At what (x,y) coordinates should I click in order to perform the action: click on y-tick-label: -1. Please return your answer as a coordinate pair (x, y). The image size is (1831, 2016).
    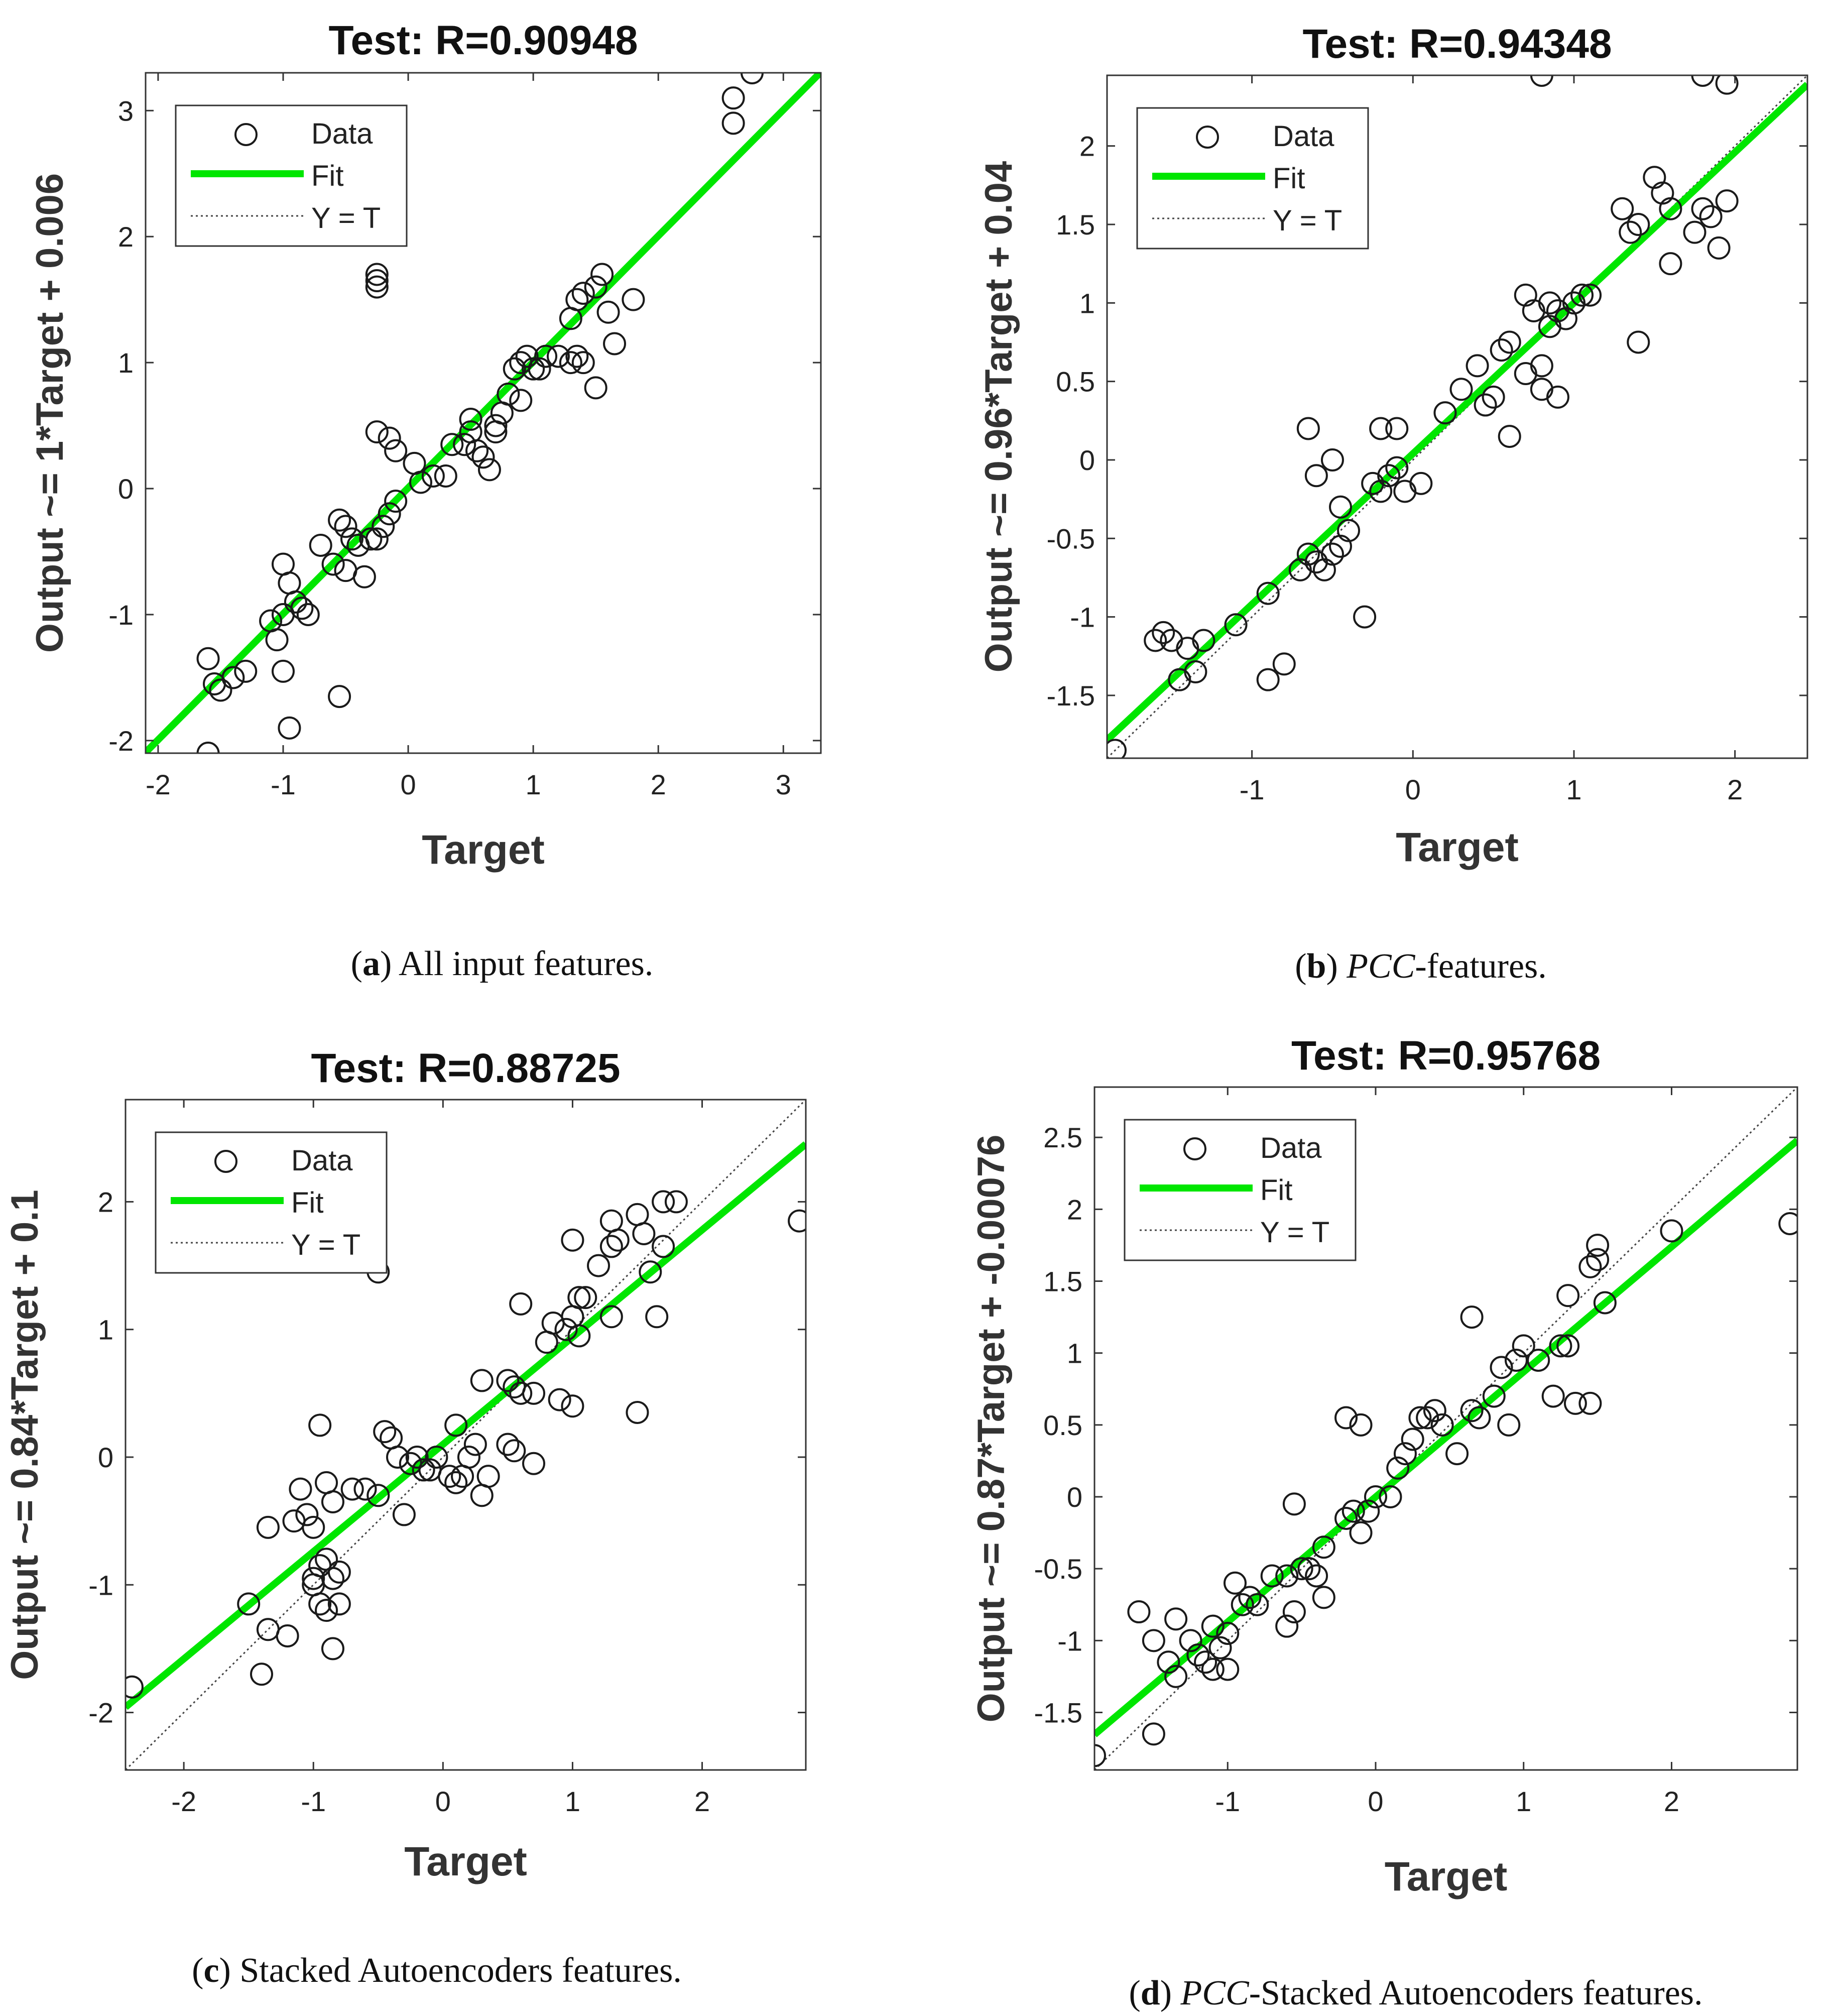
    Looking at the image, I should click on (121, 615).